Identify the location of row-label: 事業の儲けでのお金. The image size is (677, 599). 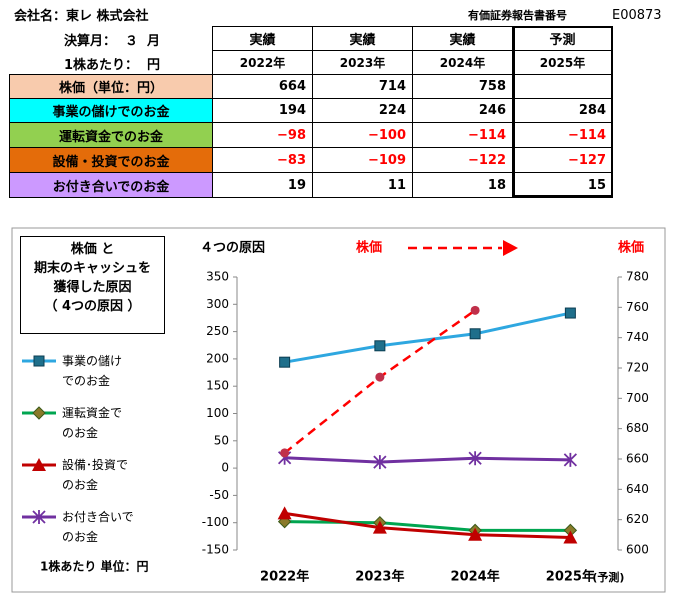
(111, 110).